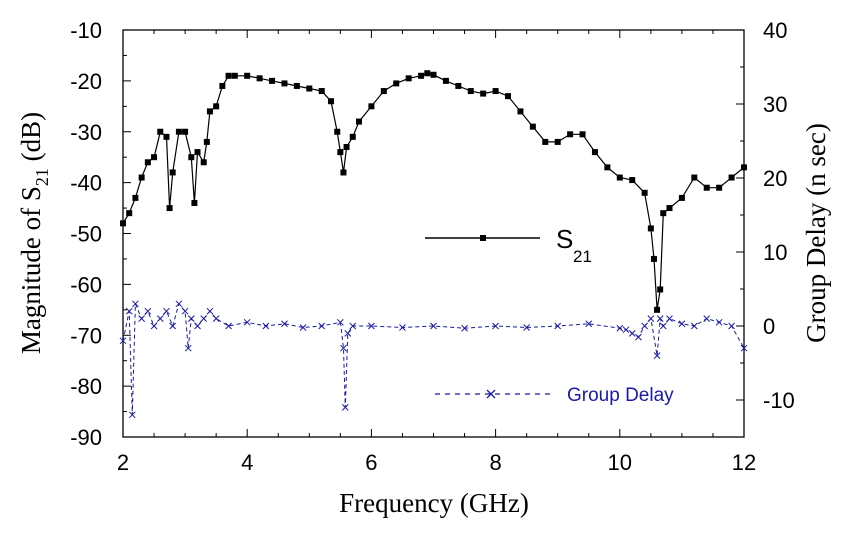 This screenshot has height=534, width=852. Describe the element at coordinates (775, 30) in the screenshot. I see `y-right-tick-label: 40` at that location.